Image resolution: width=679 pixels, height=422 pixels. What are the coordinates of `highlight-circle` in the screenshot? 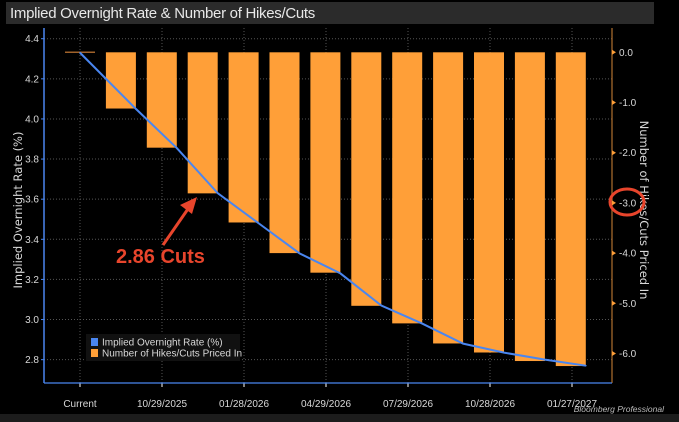 It's located at (627, 202).